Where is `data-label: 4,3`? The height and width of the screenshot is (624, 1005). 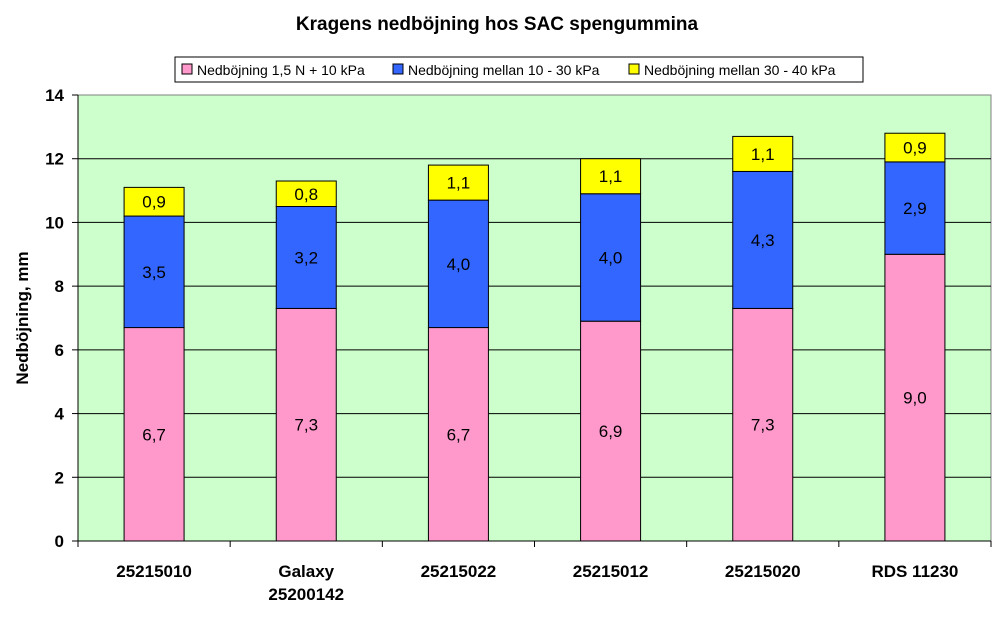
data-label: 4,3 is located at coordinates (763, 240).